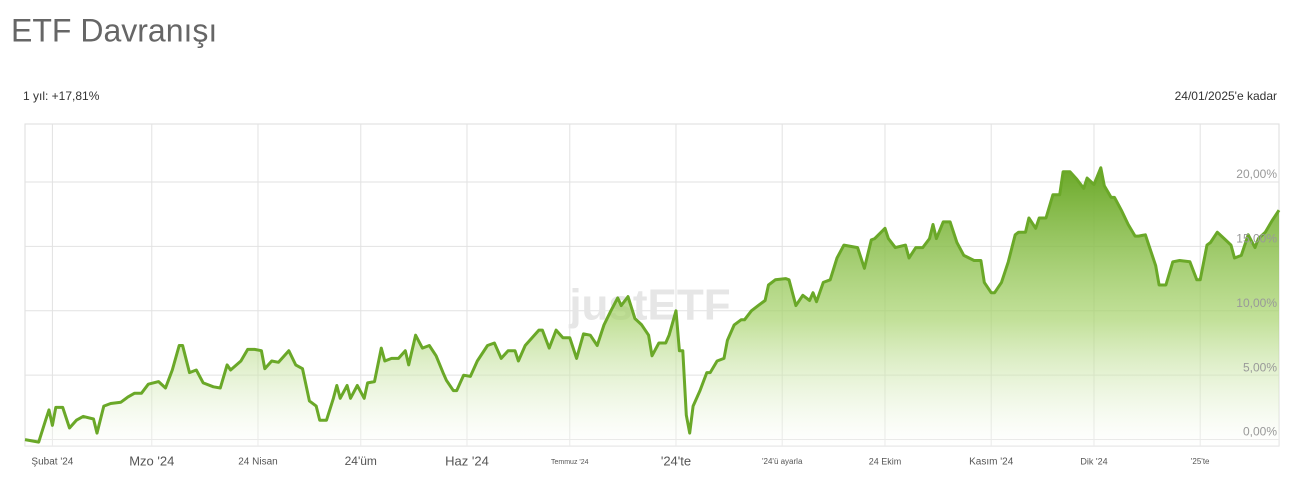  What do you see at coordinates (1256, 303) in the screenshot?
I see `y-tick-label: 10,00%` at bounding box center [1256, 303].